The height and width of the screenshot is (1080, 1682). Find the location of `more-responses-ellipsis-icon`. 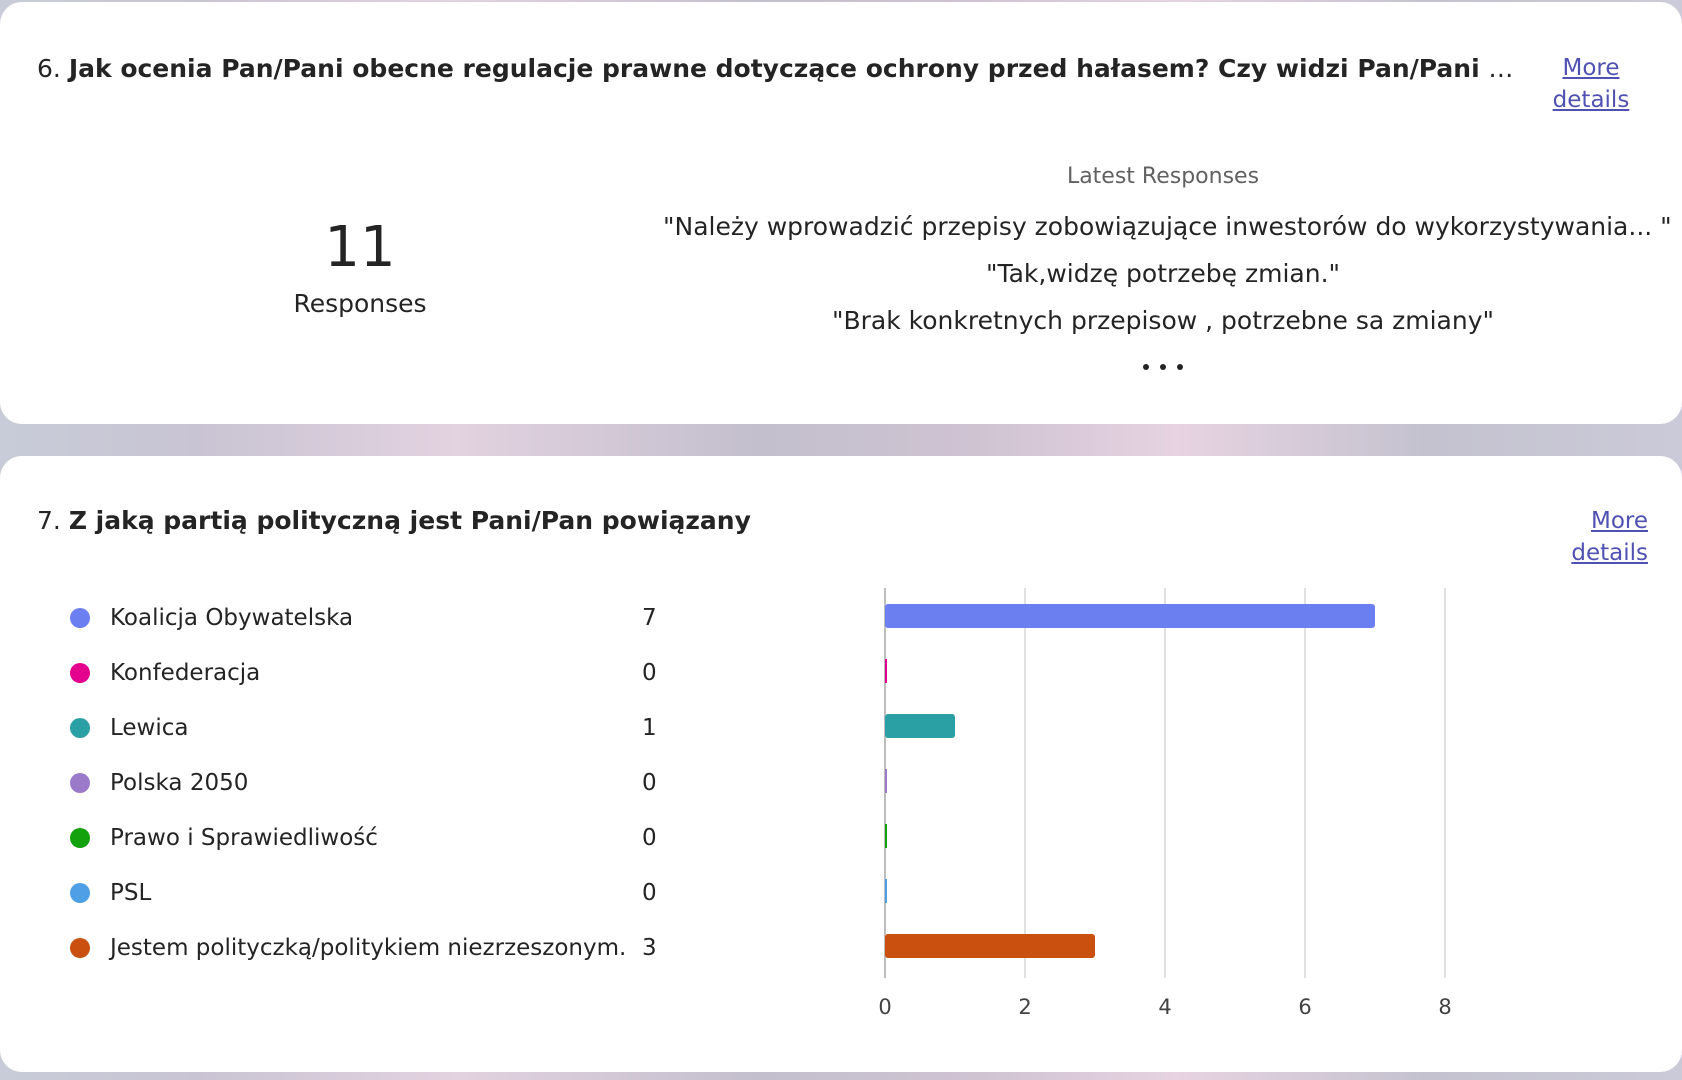

more-responses-ellipsis-icon is located at coordinates (1163, 368).